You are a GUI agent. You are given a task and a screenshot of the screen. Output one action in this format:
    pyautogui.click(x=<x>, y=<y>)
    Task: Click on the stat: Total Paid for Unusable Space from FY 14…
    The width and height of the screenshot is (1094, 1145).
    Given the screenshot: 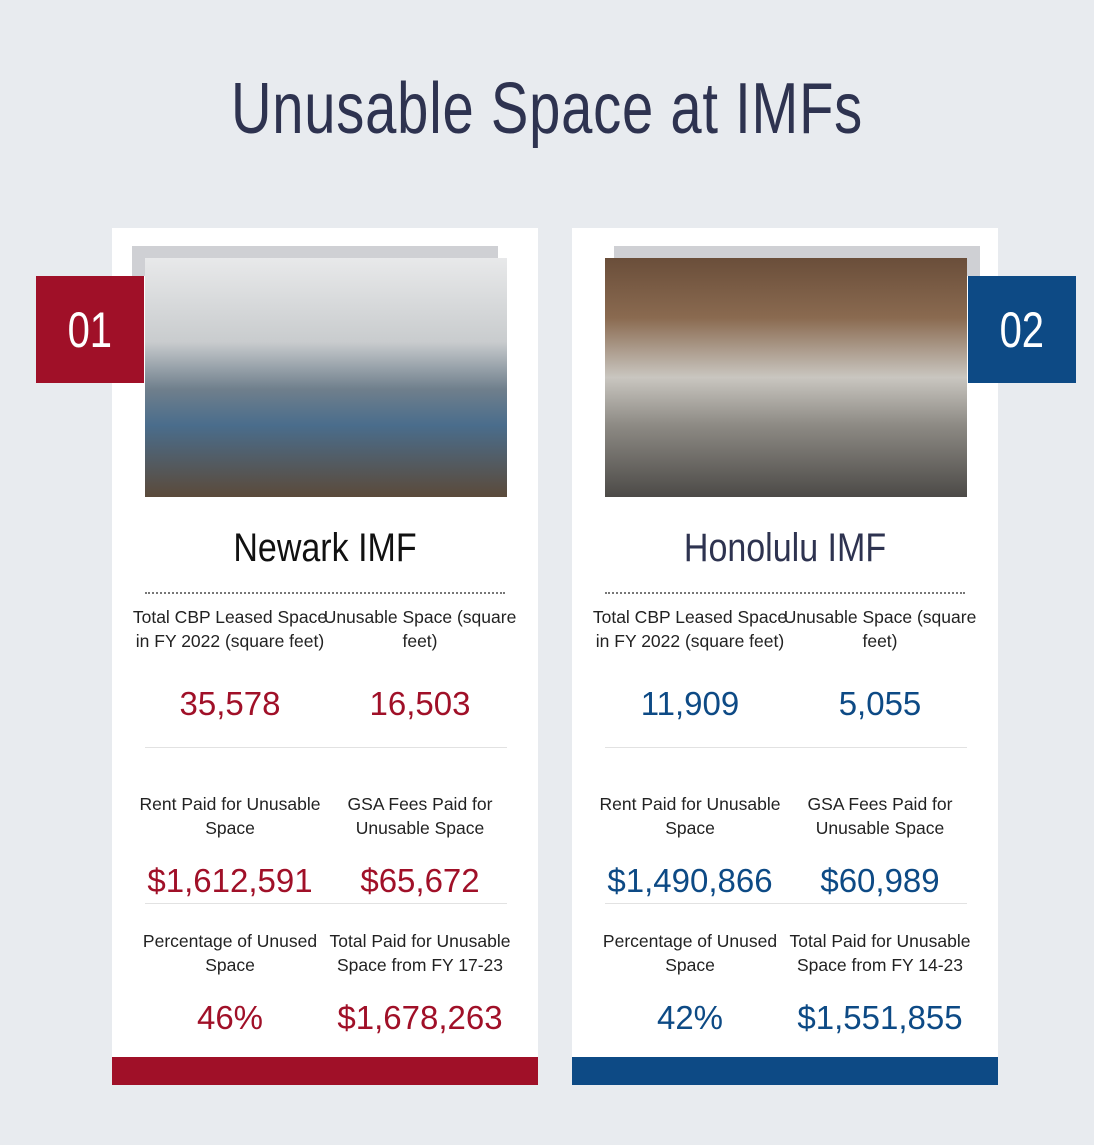 What is the action you would take?
    pyautogui.click(x=880, y=976)
    